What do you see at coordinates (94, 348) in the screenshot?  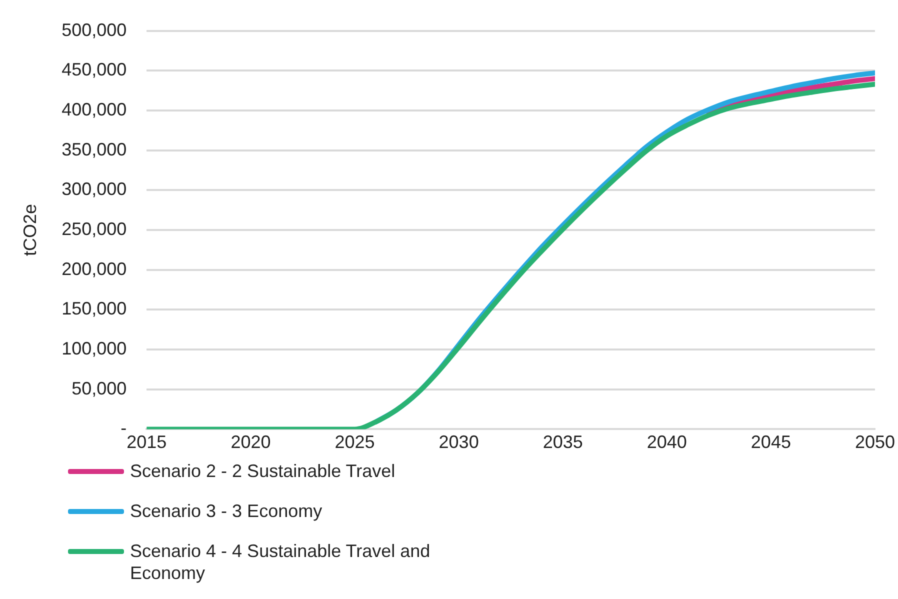 I see `y-tick-label: 100,000` at bounding box center [94, 348].